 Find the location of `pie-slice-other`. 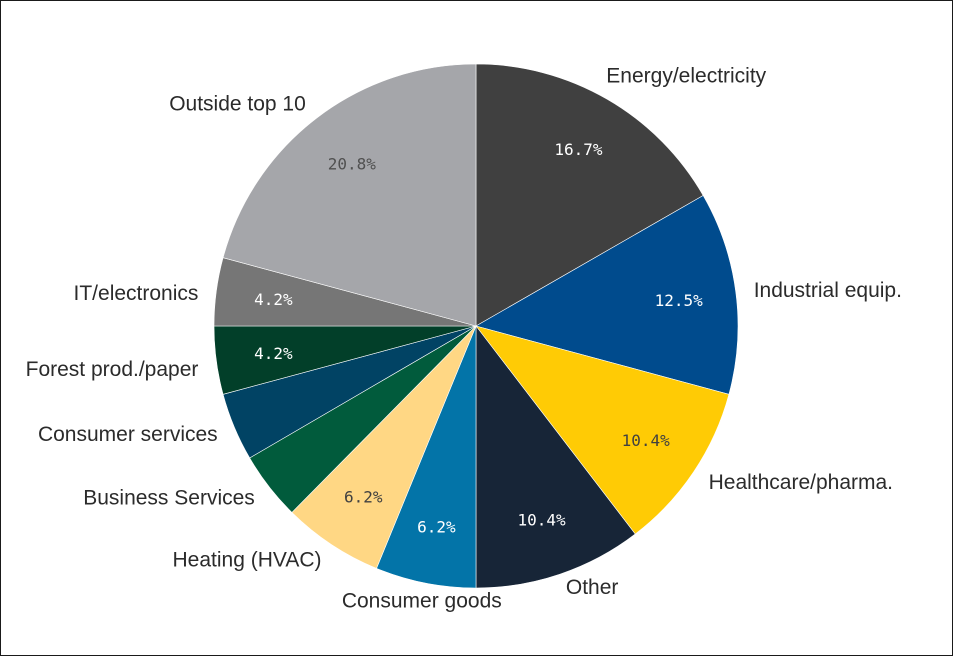

pie-slice-other is located at coordinates (555, 457).